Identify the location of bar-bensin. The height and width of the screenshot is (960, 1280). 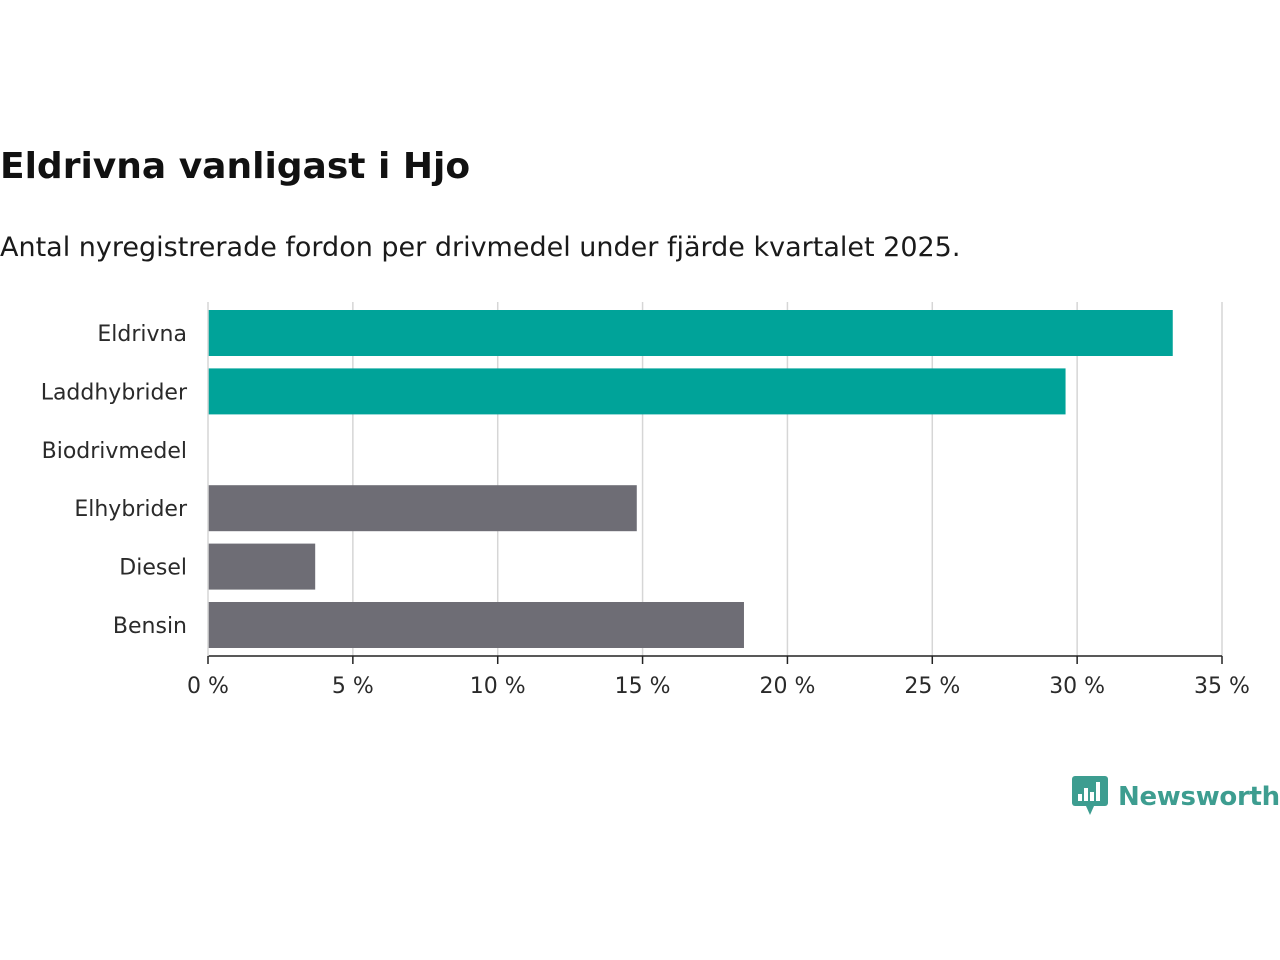
(476, 625).